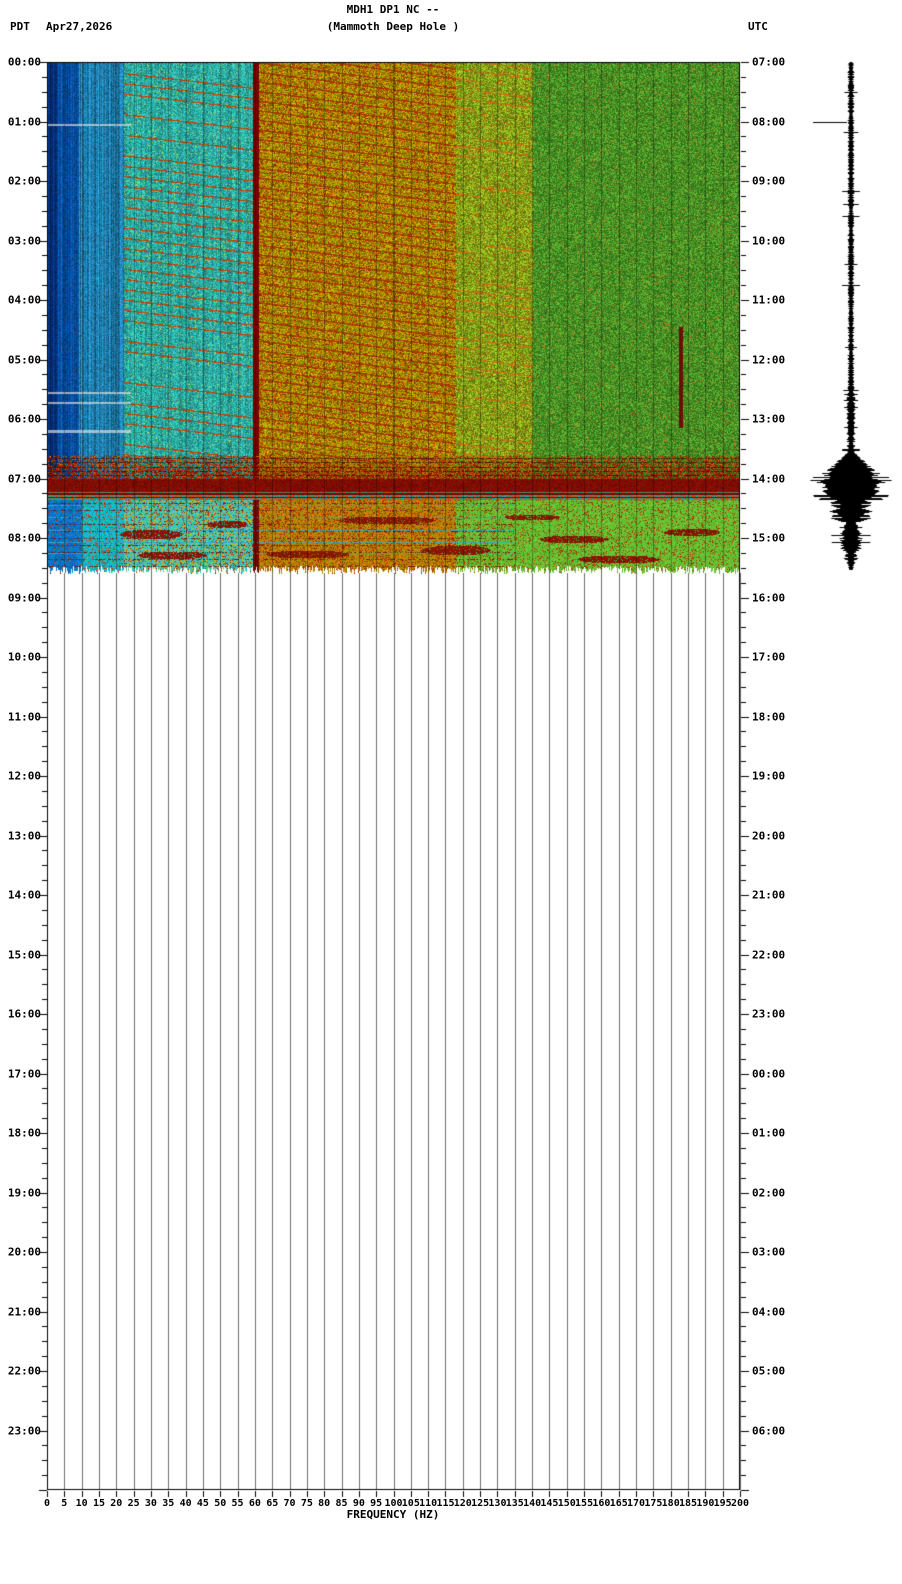  Describe the element at coordinates (393, 1514) in the screenshot. I see `x-axis-title: FREQUENCY (HZ)` at that location.